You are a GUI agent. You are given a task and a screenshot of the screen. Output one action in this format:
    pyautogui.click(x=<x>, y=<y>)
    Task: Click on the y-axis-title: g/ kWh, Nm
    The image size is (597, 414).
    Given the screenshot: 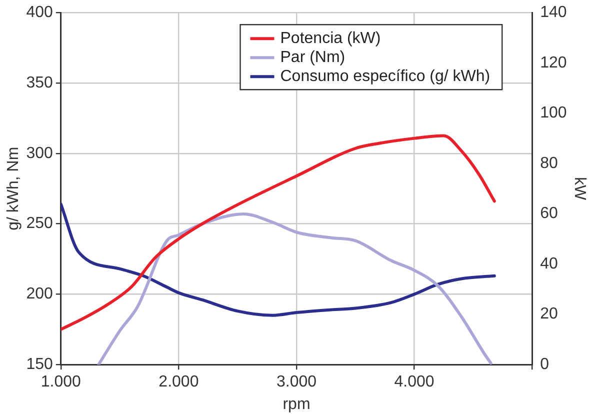 What is the action you would take?
    pyautogui.click(x=13, y=188)
    